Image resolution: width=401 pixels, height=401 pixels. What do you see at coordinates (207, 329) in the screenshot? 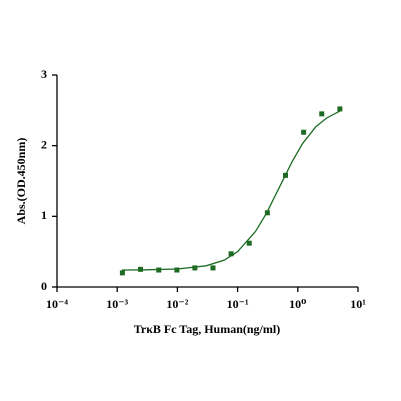
I see `x-axis-label: TrκB Fc Tag, Human(ng/ml)` at bounding box center [207, 329].